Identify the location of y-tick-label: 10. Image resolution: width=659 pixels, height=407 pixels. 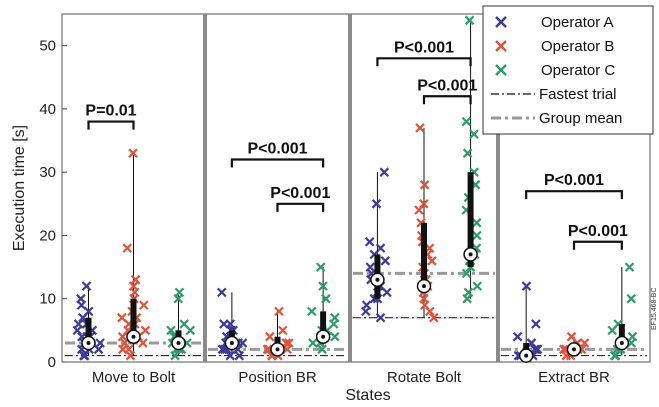
(47, 299).